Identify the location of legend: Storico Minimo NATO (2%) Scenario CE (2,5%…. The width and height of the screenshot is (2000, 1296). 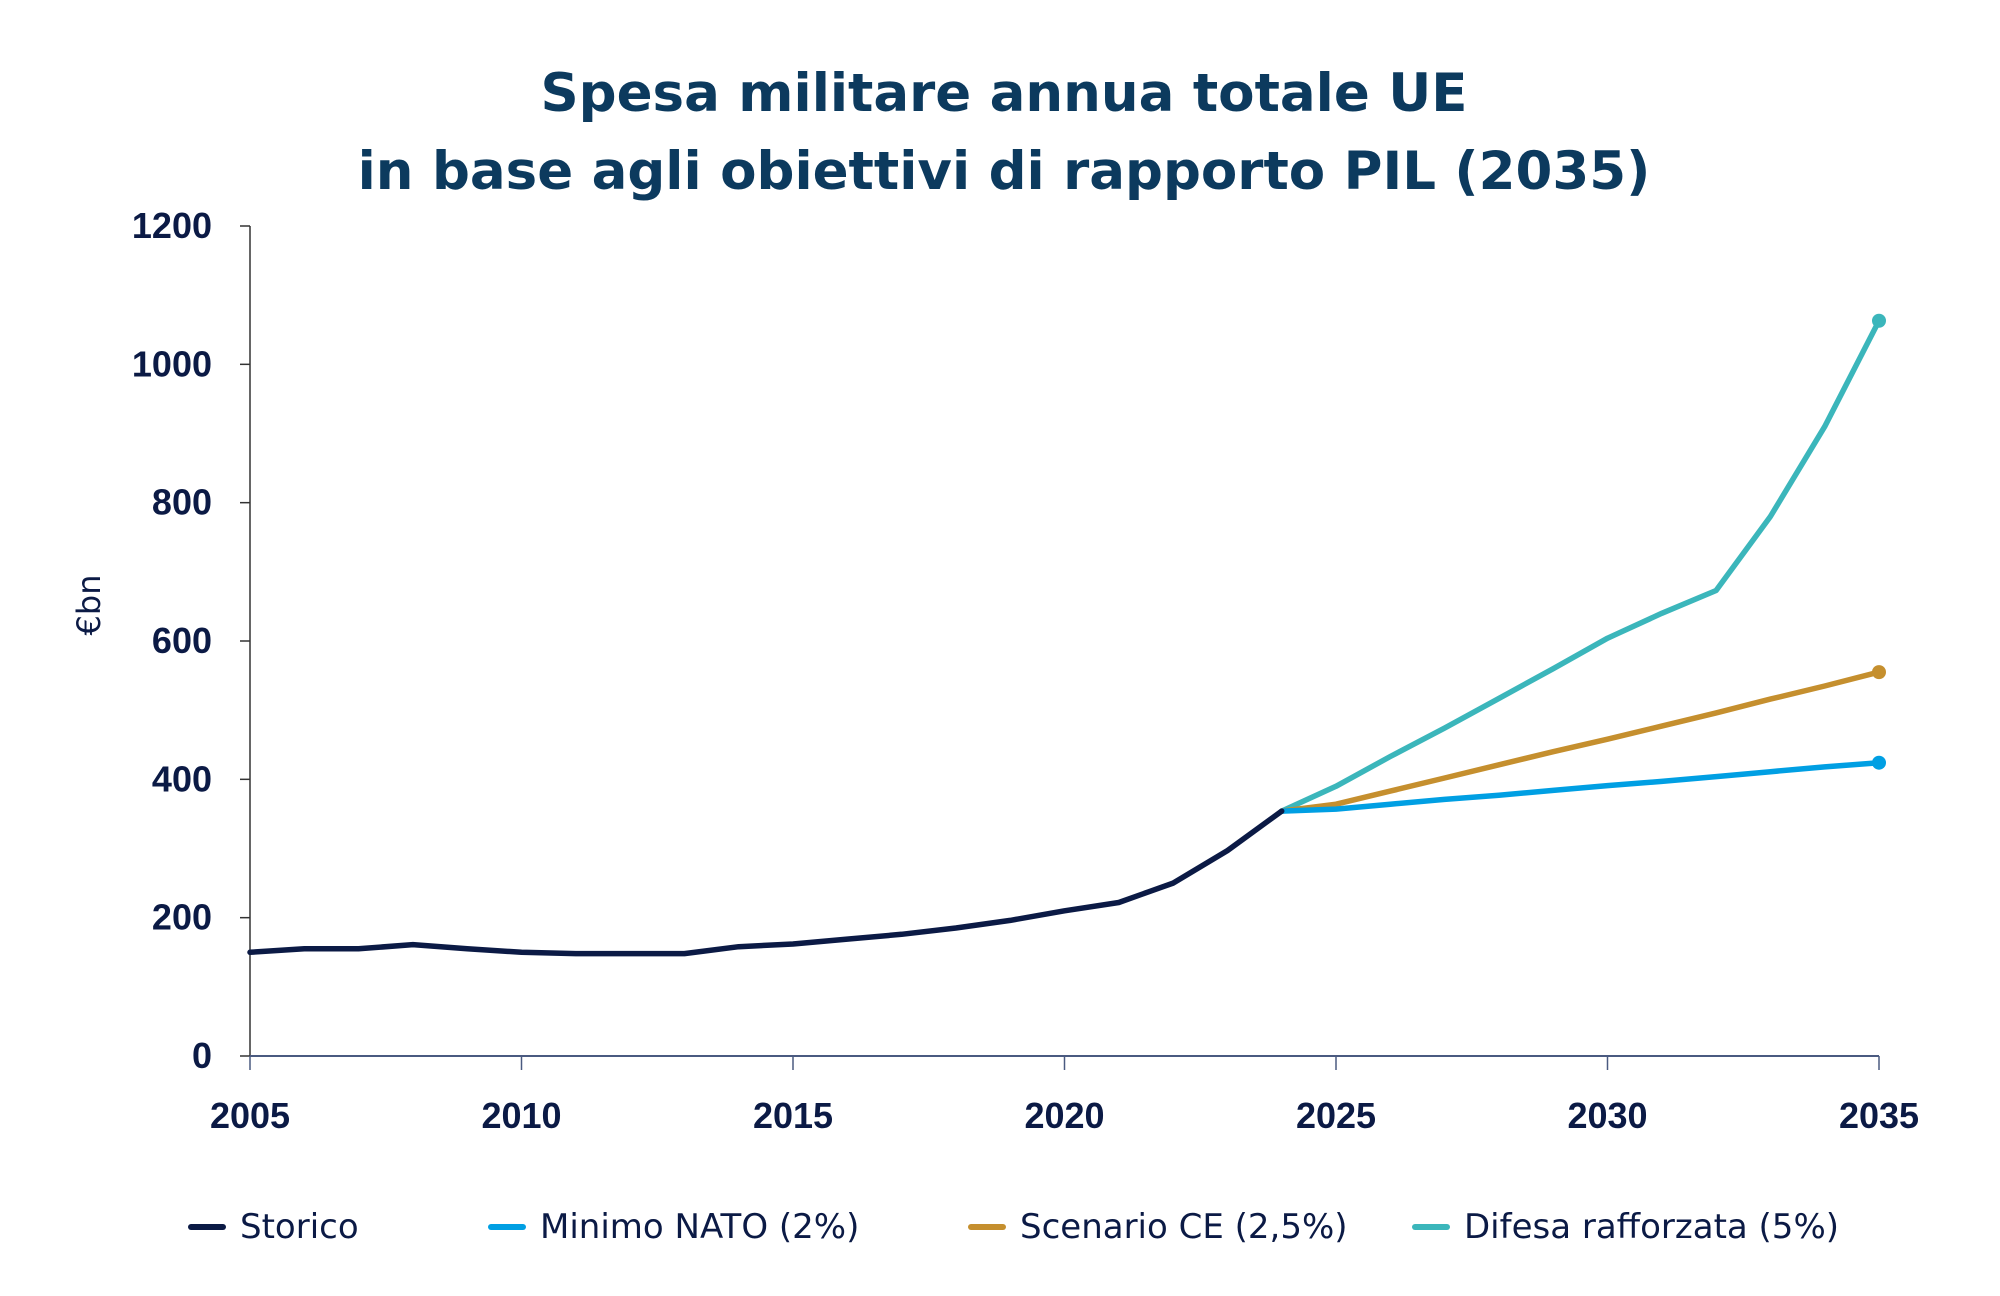
(1000, 1232).